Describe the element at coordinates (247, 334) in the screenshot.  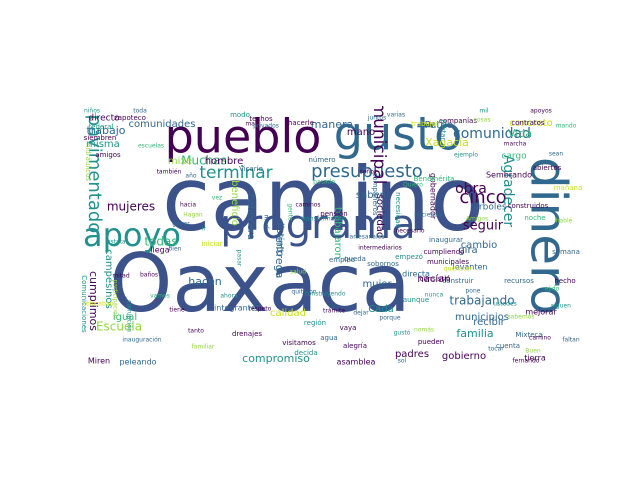
I see `word-drenajes: drenajes` at that location.